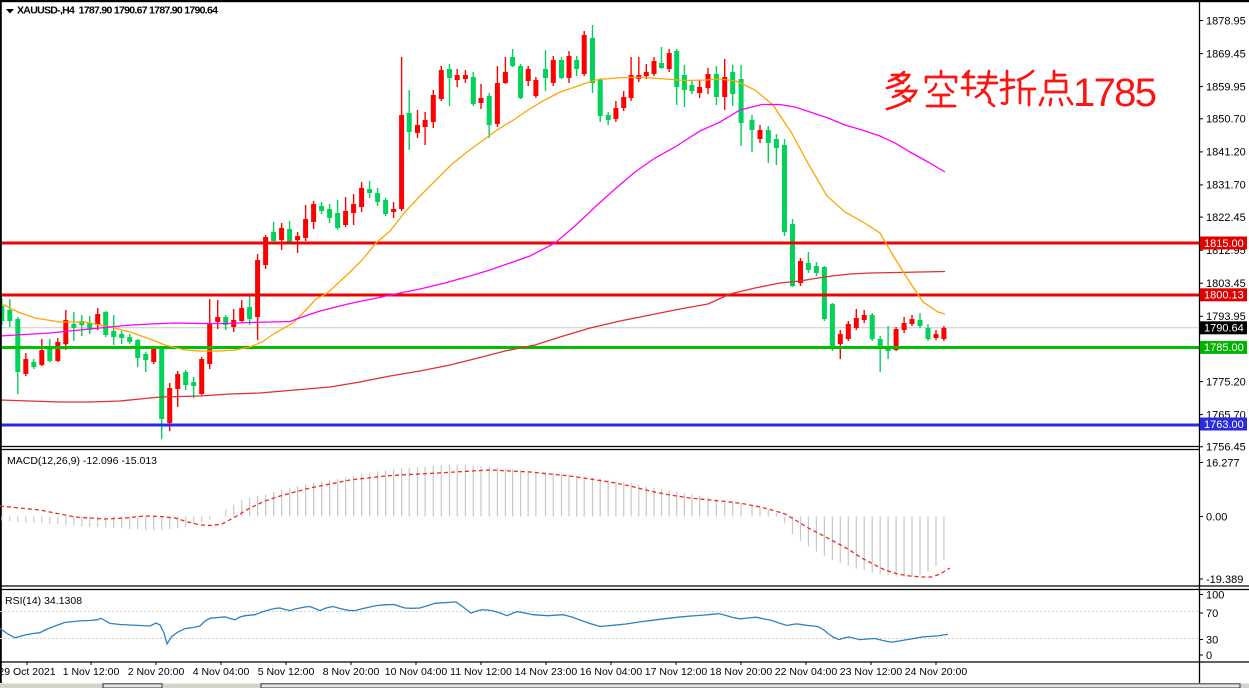 This screenshot has width=1249, height=688. Describe the element at coordinates (221, 672) in the screenshot. I see `svg-text: 4 Nov 04:00` at that location.